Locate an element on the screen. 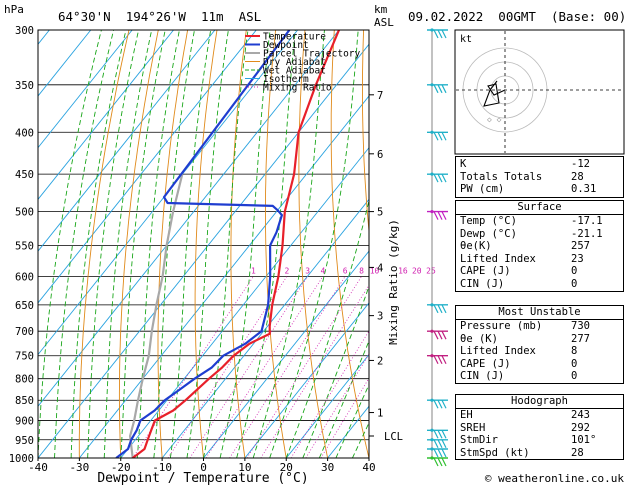  mixing-ratio-line is located at coordinates (287, 367).